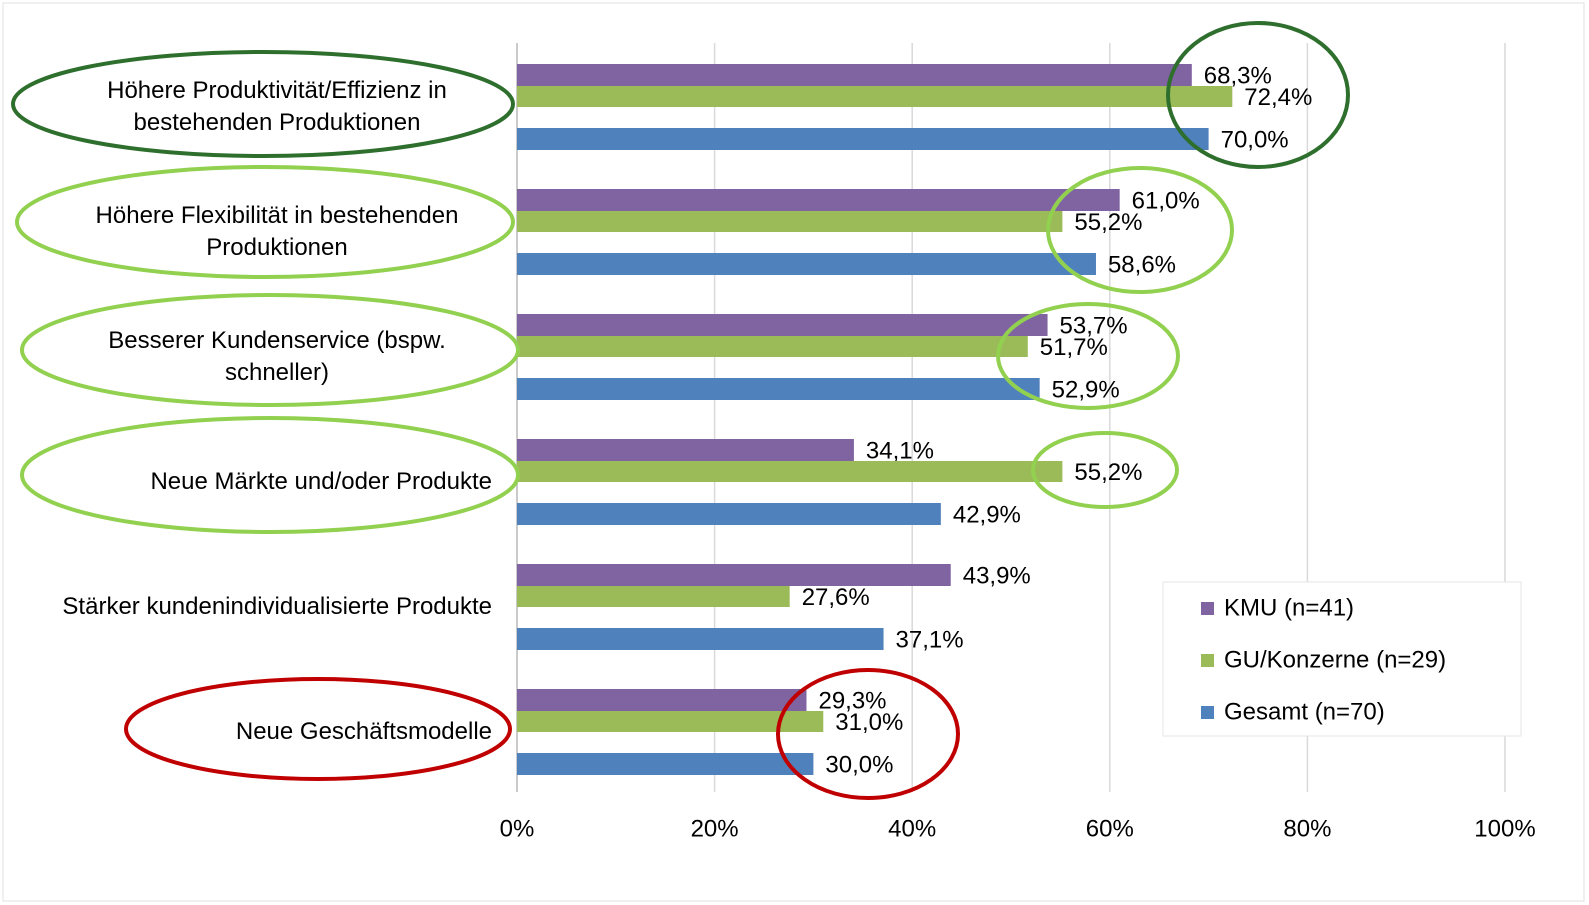  Describe the element at coordinates (987, 514) in the screenshot. I see `data-label: 42,9%` at that location.